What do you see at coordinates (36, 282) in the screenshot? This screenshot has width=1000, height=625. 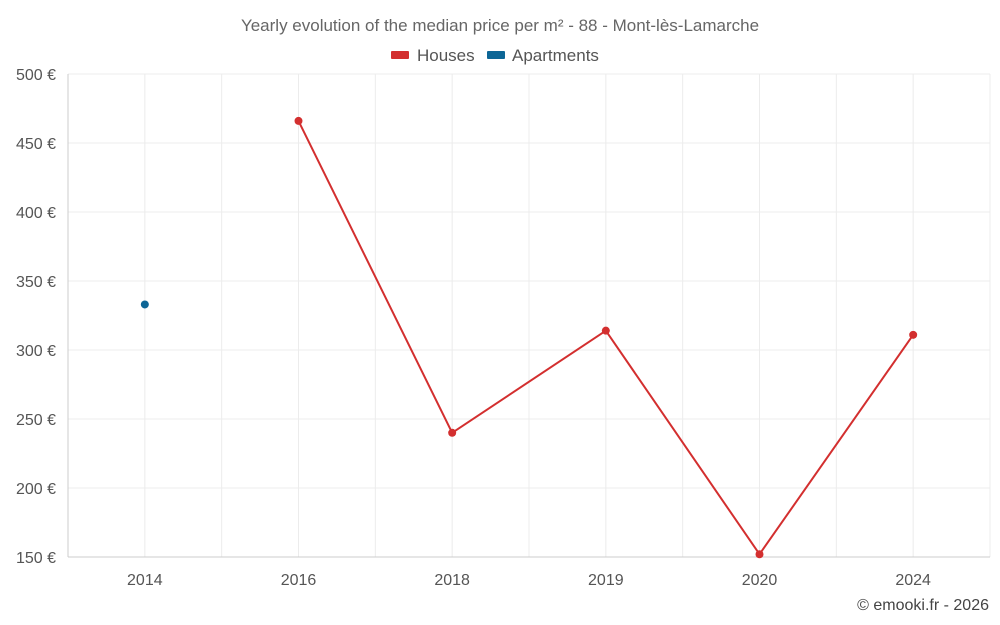 I see `y-tick-label: 350 €` at bounding box center [36, 282].